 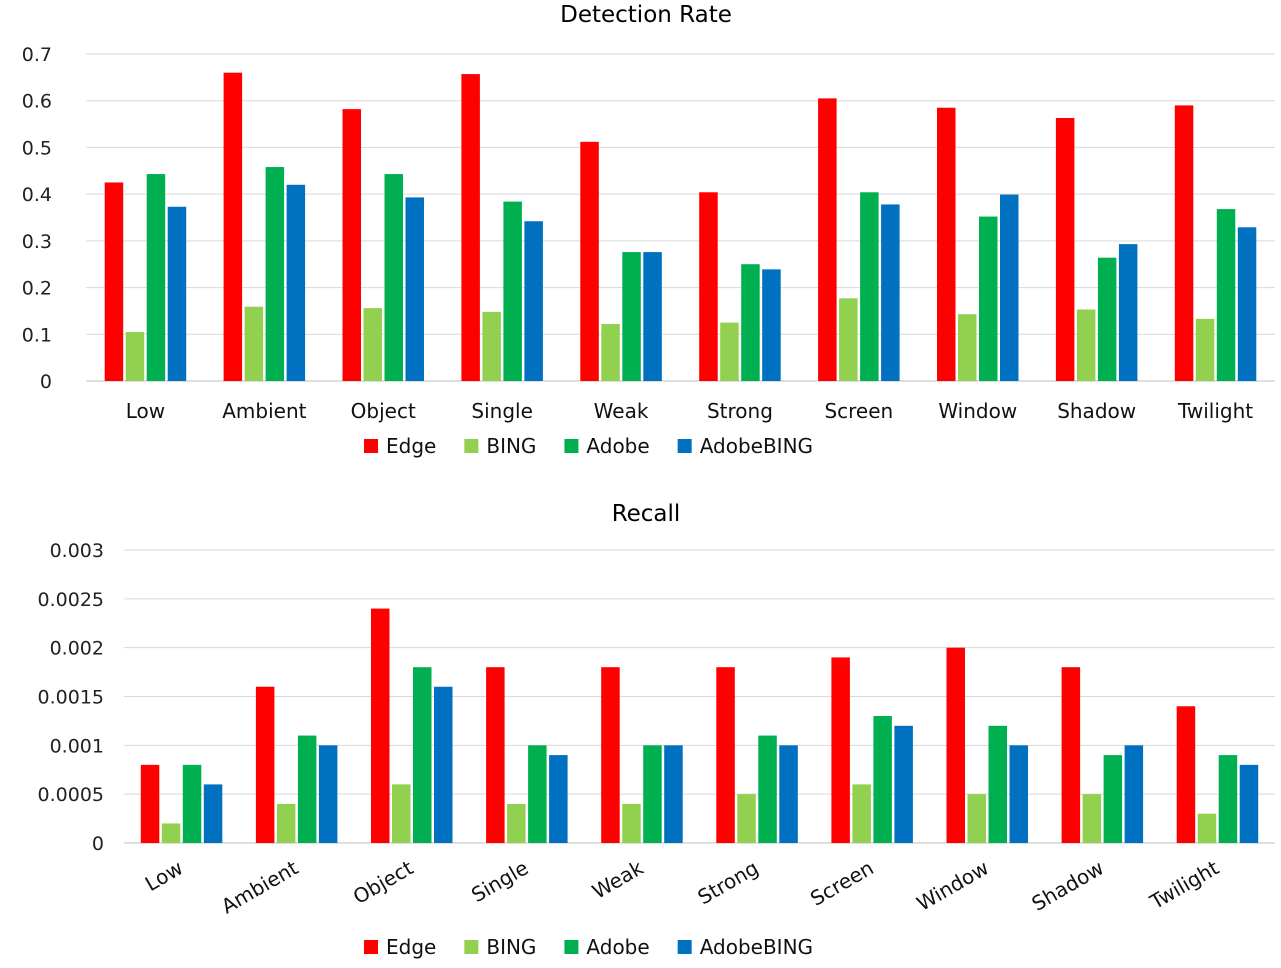 What do you see at coordinates (77, 551) in the screenshot?
I see `y-tick-label: 0.003` at bounding box center [77, 551].